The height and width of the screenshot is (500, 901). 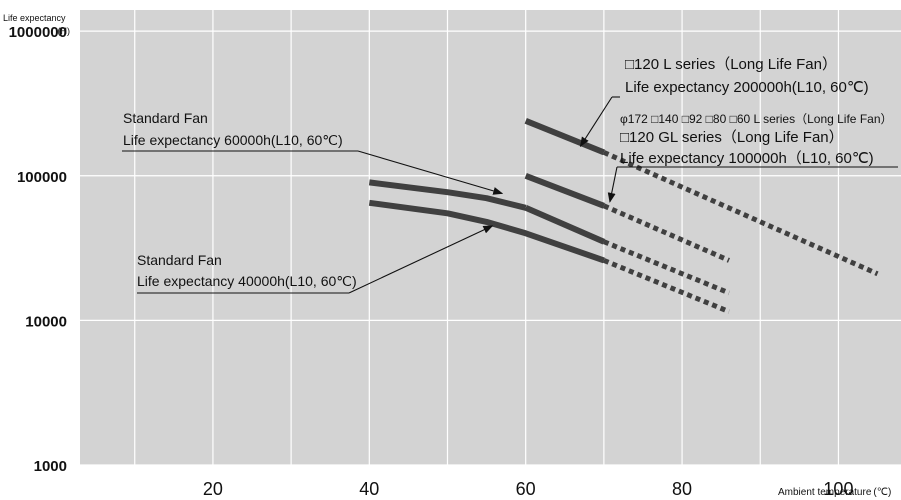 I want to click on annotation-standard-60000-line1: Standard Fan, so click(x=165, y=118).